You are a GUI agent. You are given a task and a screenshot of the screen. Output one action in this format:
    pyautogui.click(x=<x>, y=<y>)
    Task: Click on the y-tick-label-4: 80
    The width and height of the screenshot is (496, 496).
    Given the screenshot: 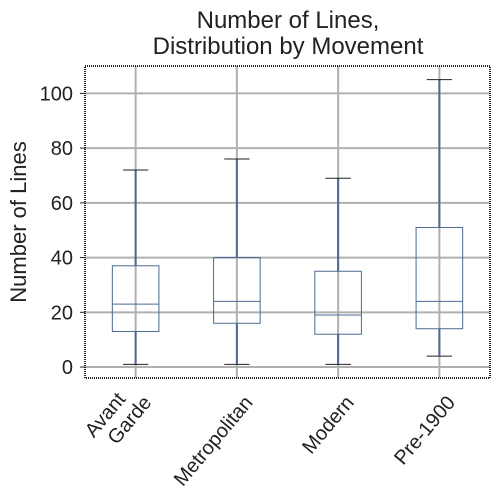 What is the action you would take?
    pyautogui.click(x=62, y=149)
    